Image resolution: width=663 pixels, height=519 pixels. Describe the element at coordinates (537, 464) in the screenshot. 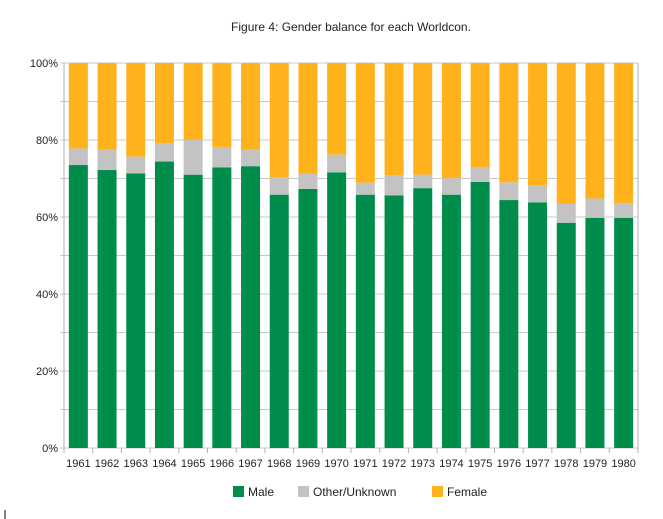

I see `x-tick-label: 1977` at that location.